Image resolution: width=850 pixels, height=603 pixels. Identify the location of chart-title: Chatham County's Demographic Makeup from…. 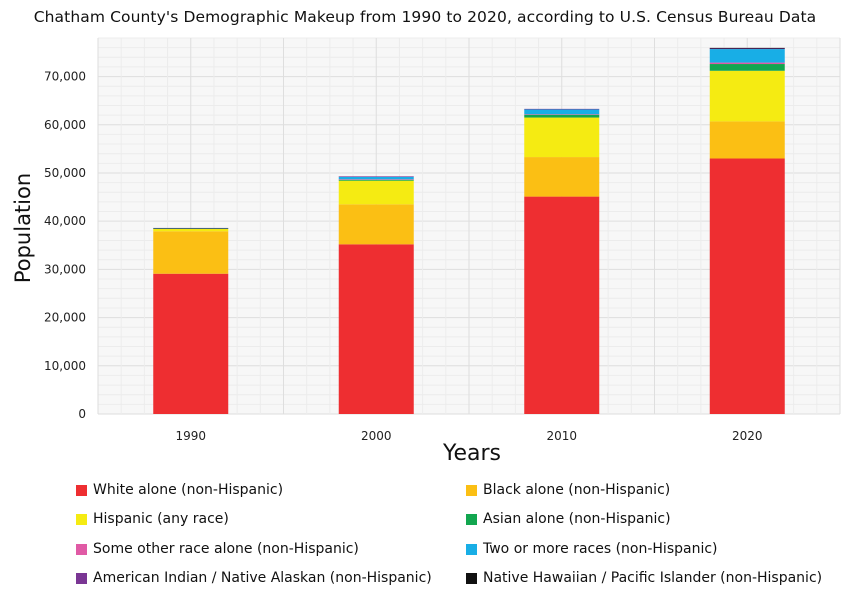
(425, 17).